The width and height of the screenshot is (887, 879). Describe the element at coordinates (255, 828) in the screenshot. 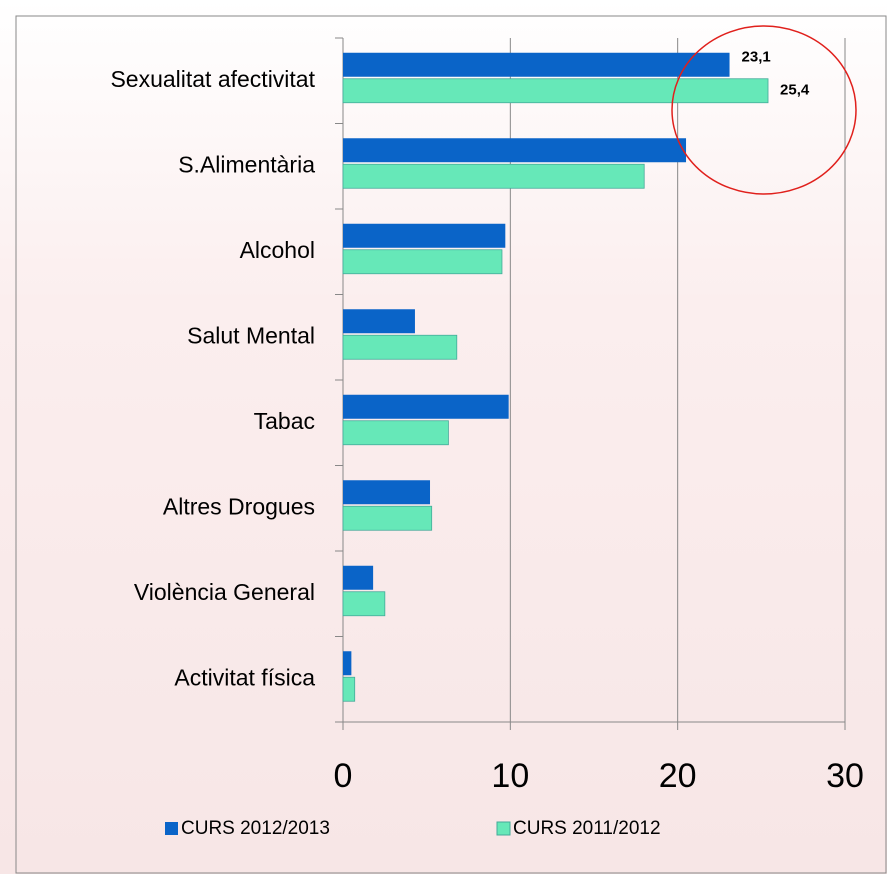

I see `legend-label: CURS 2012/2013` at that location.